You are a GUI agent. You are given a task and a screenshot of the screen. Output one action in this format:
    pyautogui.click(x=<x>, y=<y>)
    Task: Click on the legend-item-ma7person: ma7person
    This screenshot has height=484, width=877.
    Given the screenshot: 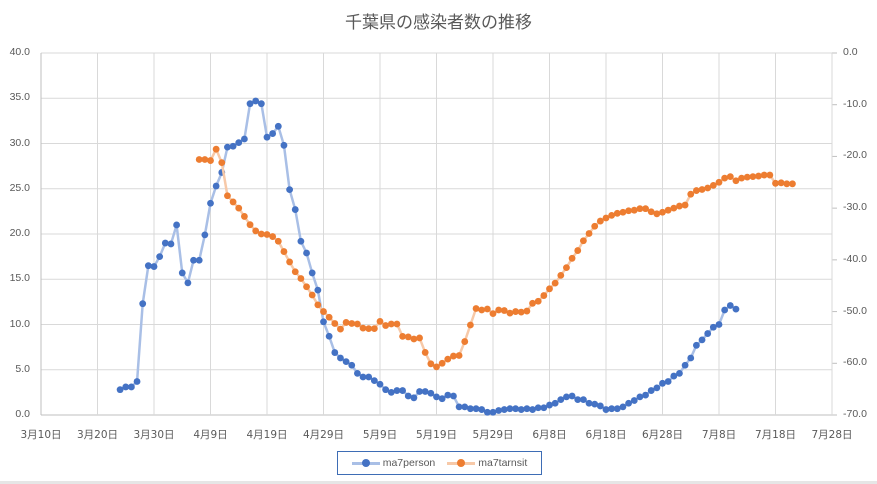 What is the action you would take?
    pyautogui.click(x=393, y=463)
    